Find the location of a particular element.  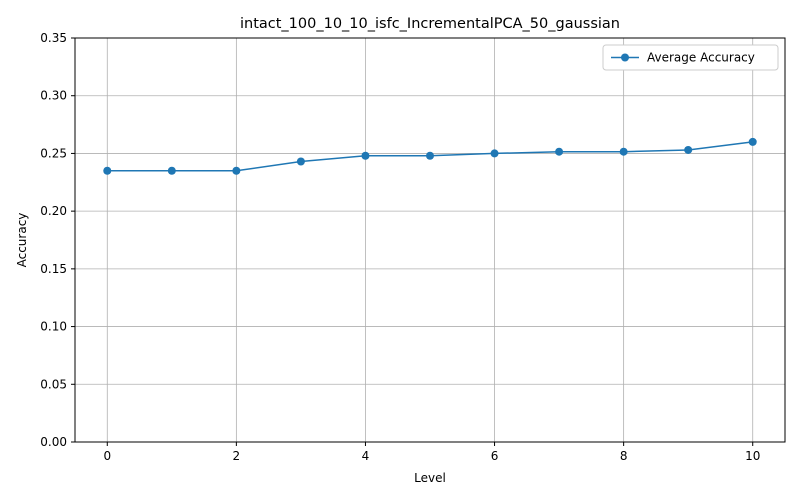

legend-marker-swatch is located at coordinates (625, 57).